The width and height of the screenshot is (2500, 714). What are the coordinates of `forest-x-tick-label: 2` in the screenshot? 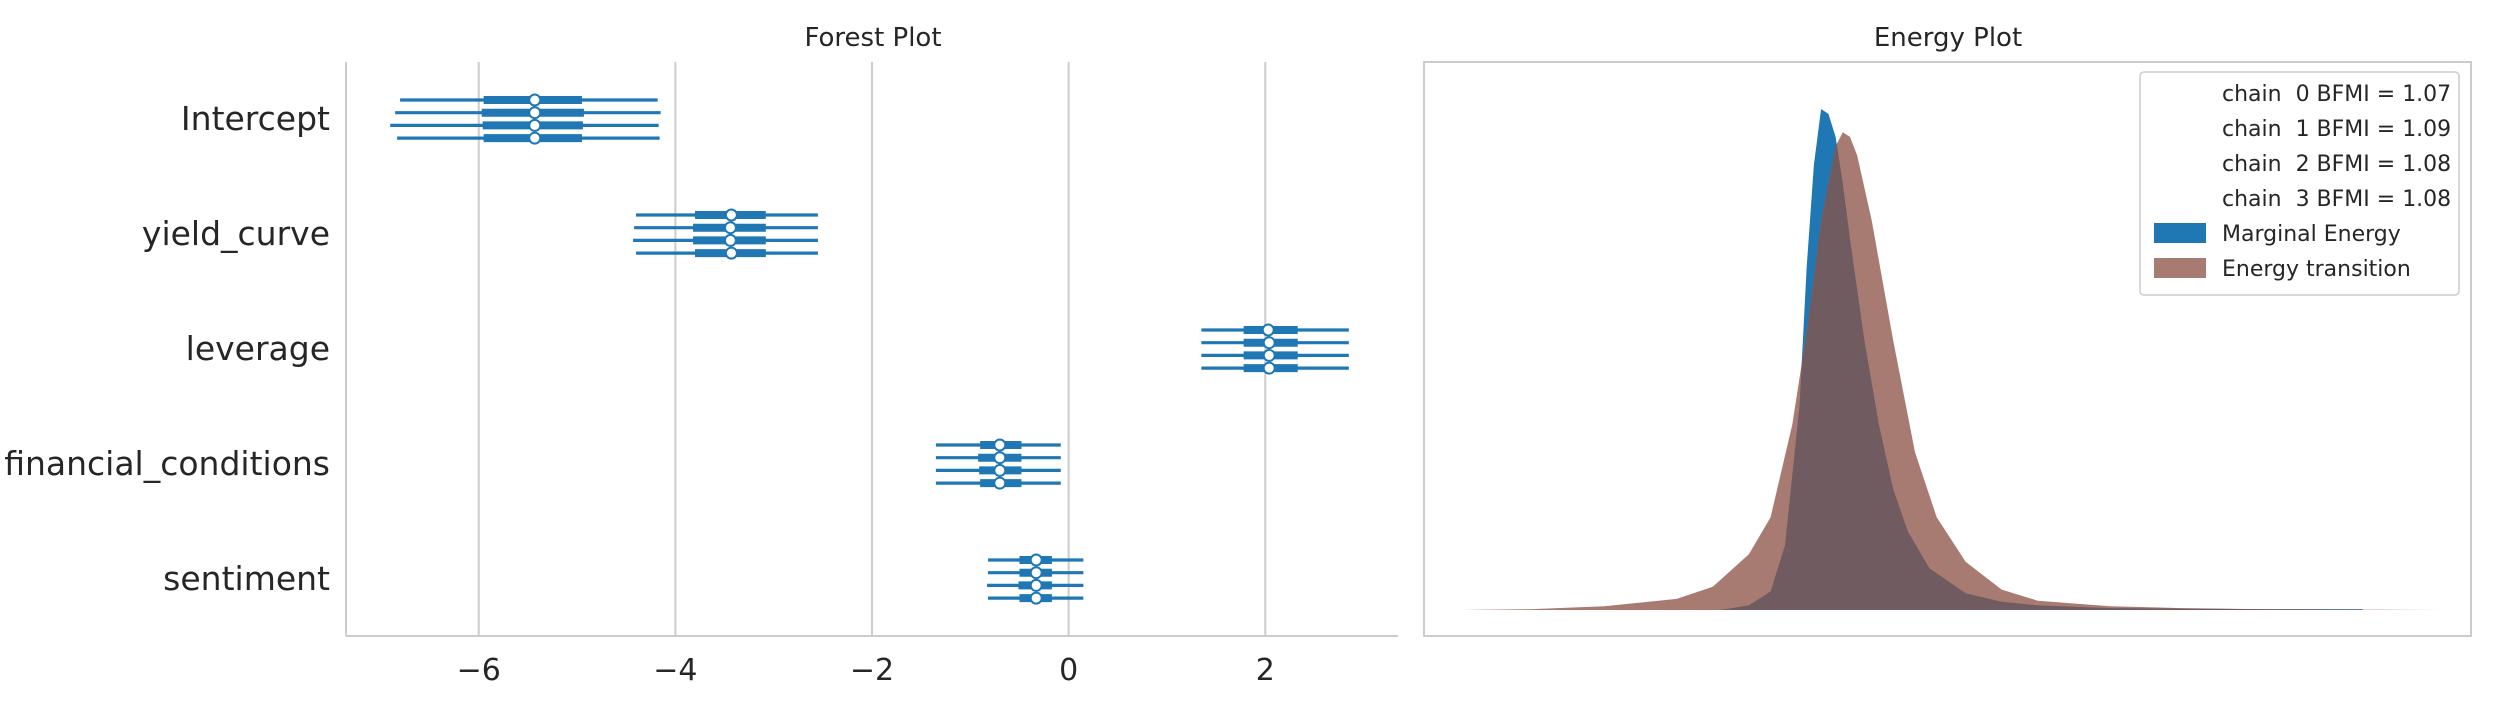 It's located at (1265, 670).